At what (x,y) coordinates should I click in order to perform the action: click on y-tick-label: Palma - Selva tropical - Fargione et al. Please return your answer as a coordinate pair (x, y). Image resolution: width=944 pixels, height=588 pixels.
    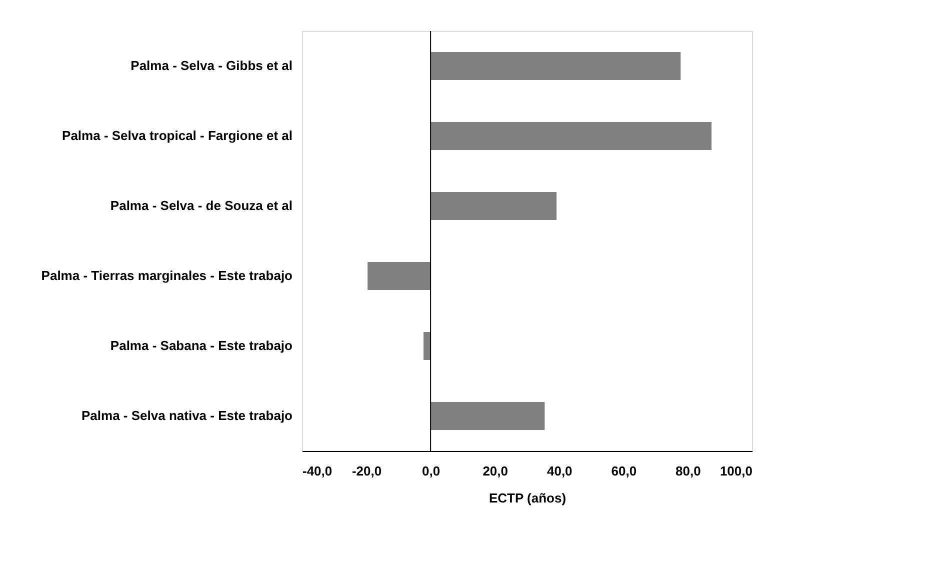
    Looking at the image, I should click on (177, 135).